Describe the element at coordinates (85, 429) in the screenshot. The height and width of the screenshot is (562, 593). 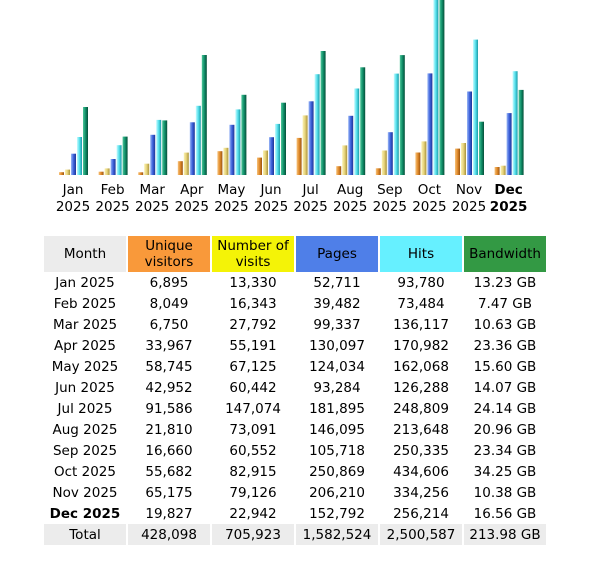
I see `cell-month: Aug 2025` at that location.